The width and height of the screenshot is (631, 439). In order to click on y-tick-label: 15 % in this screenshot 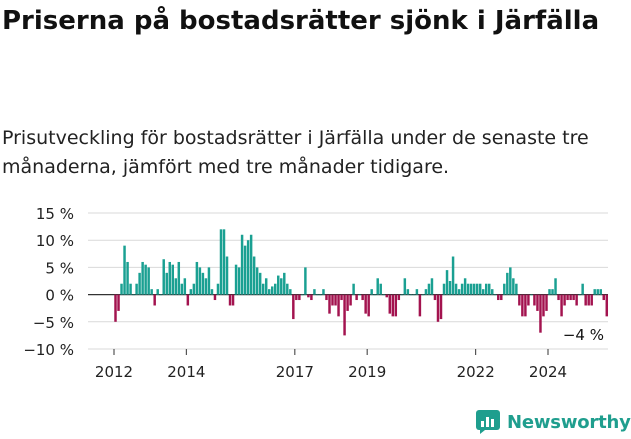, I will do `click(55, 214)`.